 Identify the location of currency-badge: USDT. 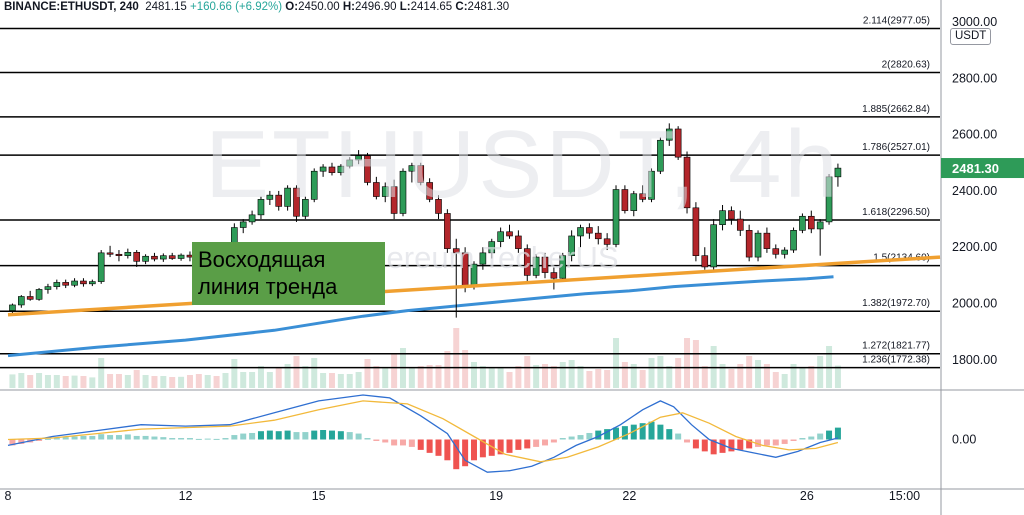
(971, 36).